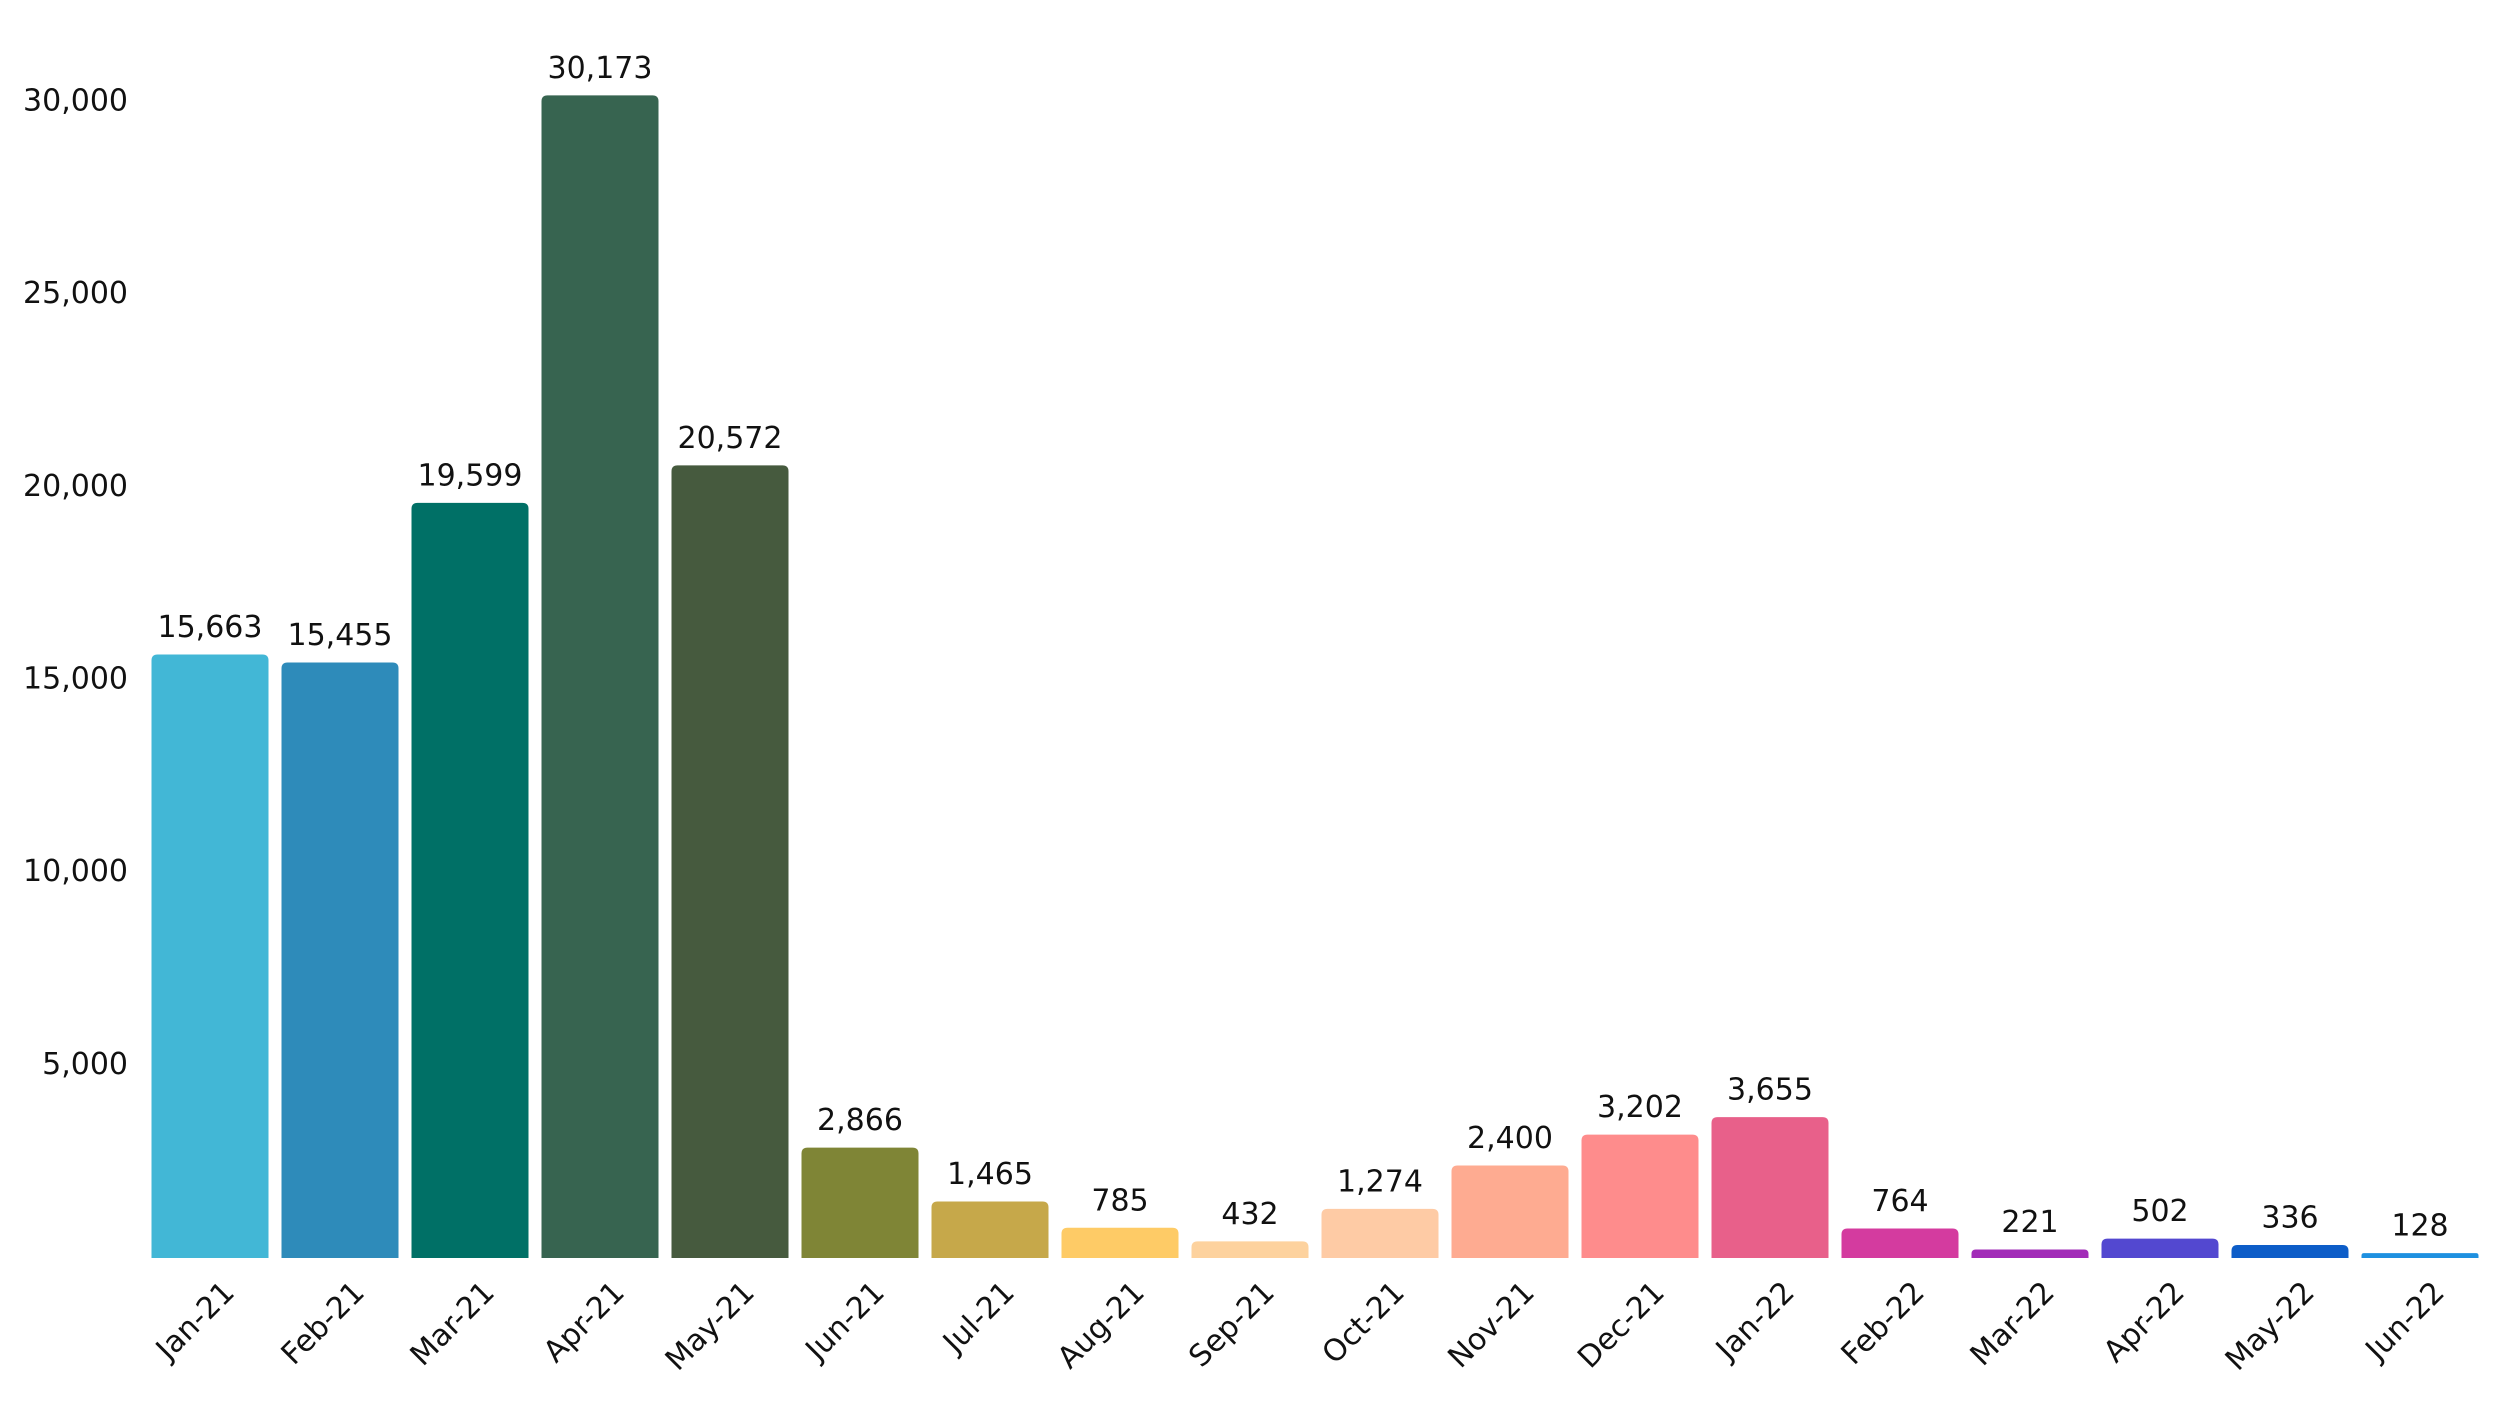  What do you see at coordinates (1640, 1107) in the screenshot?
I see `value-label: 3,202` at bounding box center [1640, 1107].